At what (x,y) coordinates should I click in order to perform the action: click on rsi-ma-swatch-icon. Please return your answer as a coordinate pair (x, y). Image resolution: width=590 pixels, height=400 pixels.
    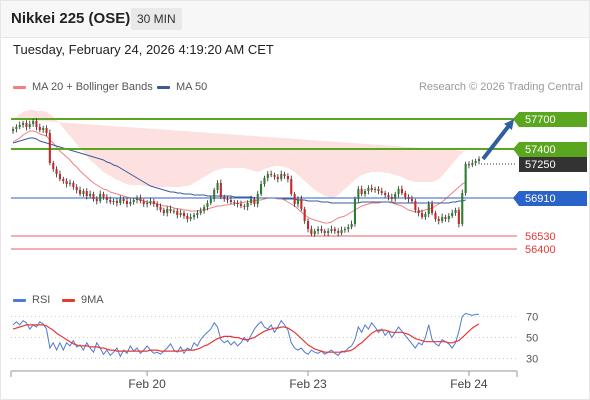
    Looking at the image, I should click on (68, 300).